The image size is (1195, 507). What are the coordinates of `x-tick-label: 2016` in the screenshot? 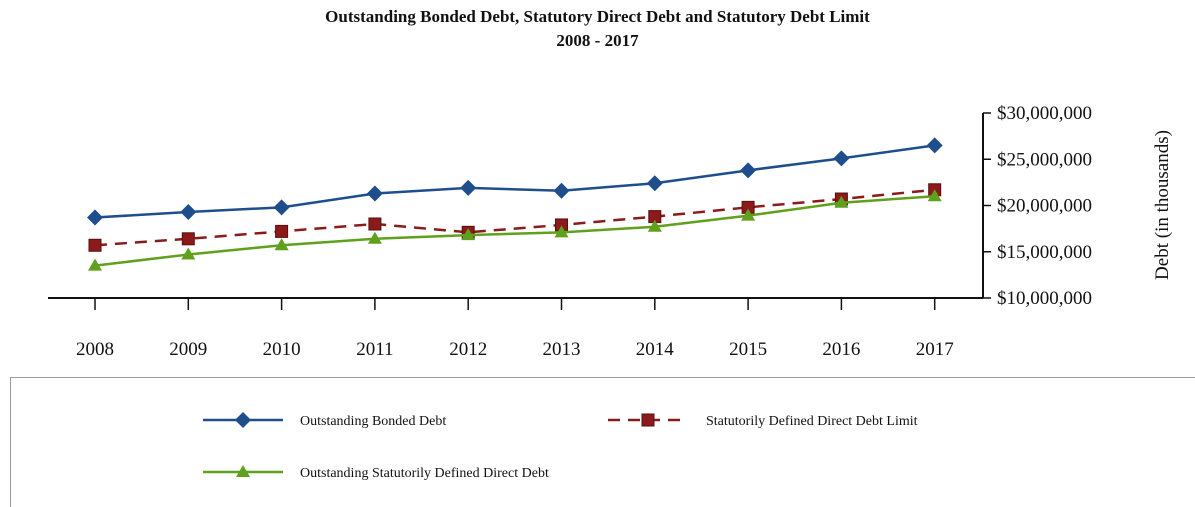 It's located at (841, 349).